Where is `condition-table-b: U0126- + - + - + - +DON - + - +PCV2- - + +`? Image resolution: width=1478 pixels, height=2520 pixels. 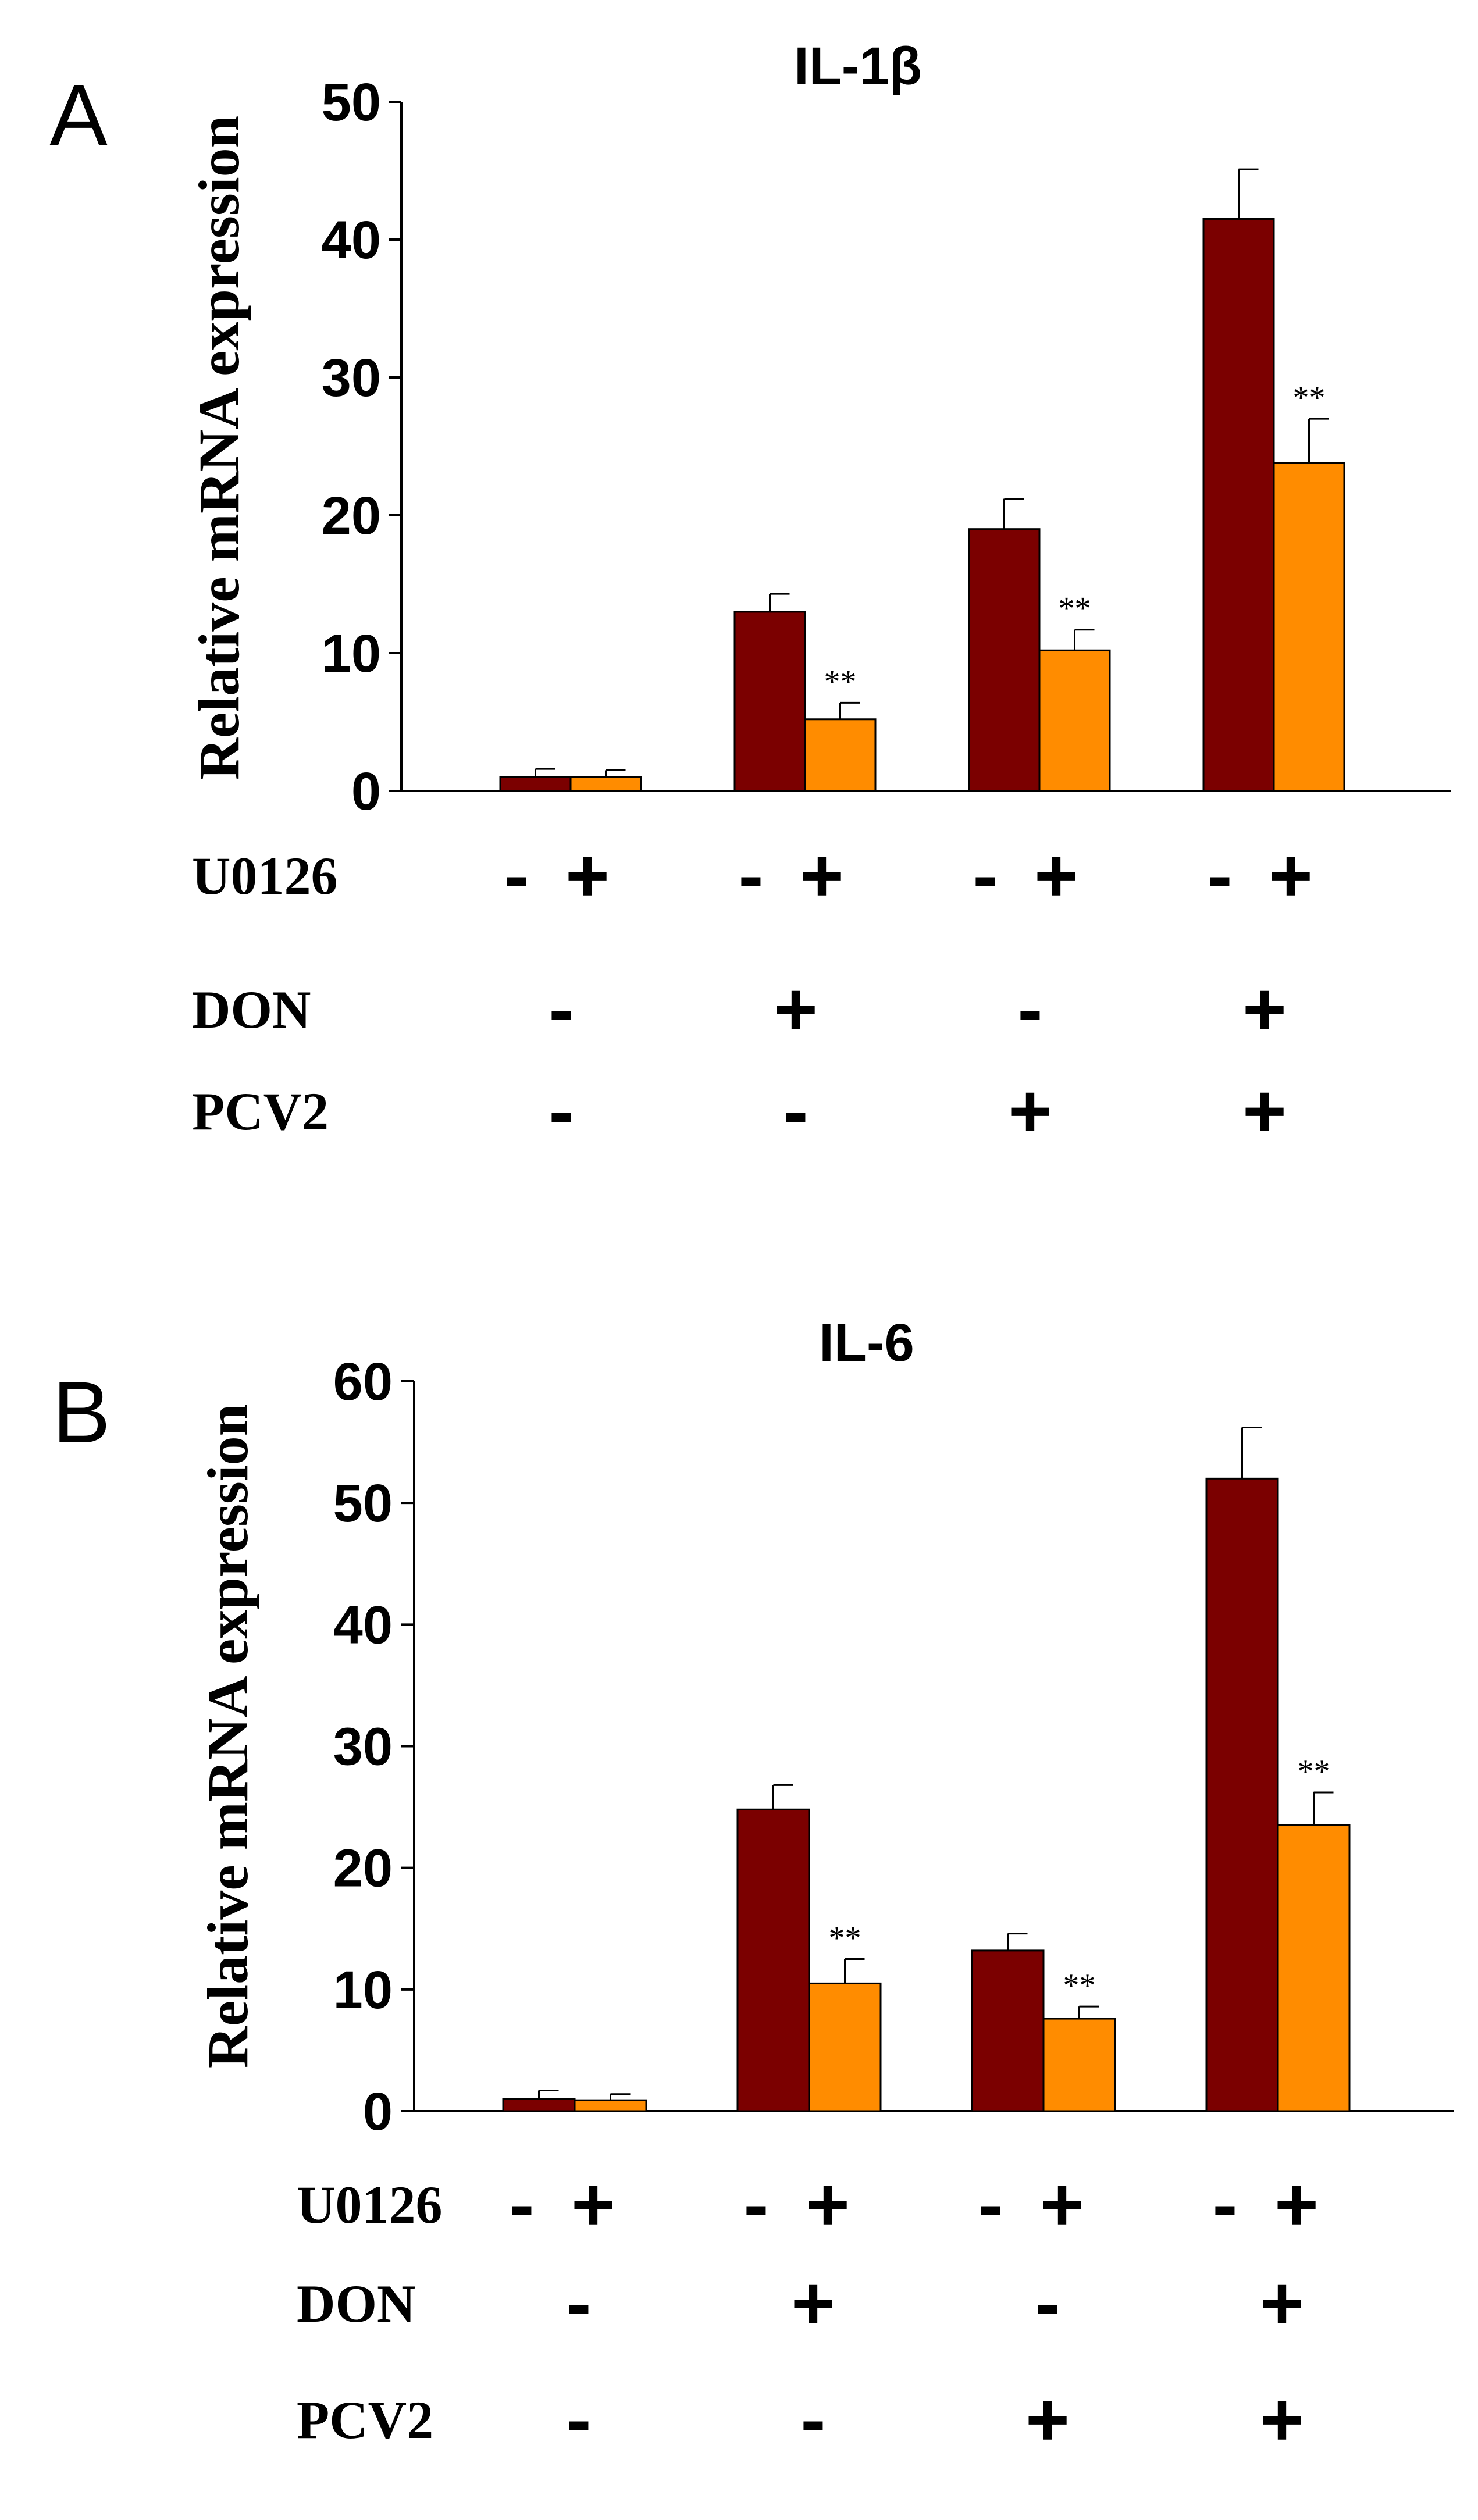
condition-table-b: U0126- + - + - + - +DON - + - +PCV2- - + + is located at coordinates (808, 2312).